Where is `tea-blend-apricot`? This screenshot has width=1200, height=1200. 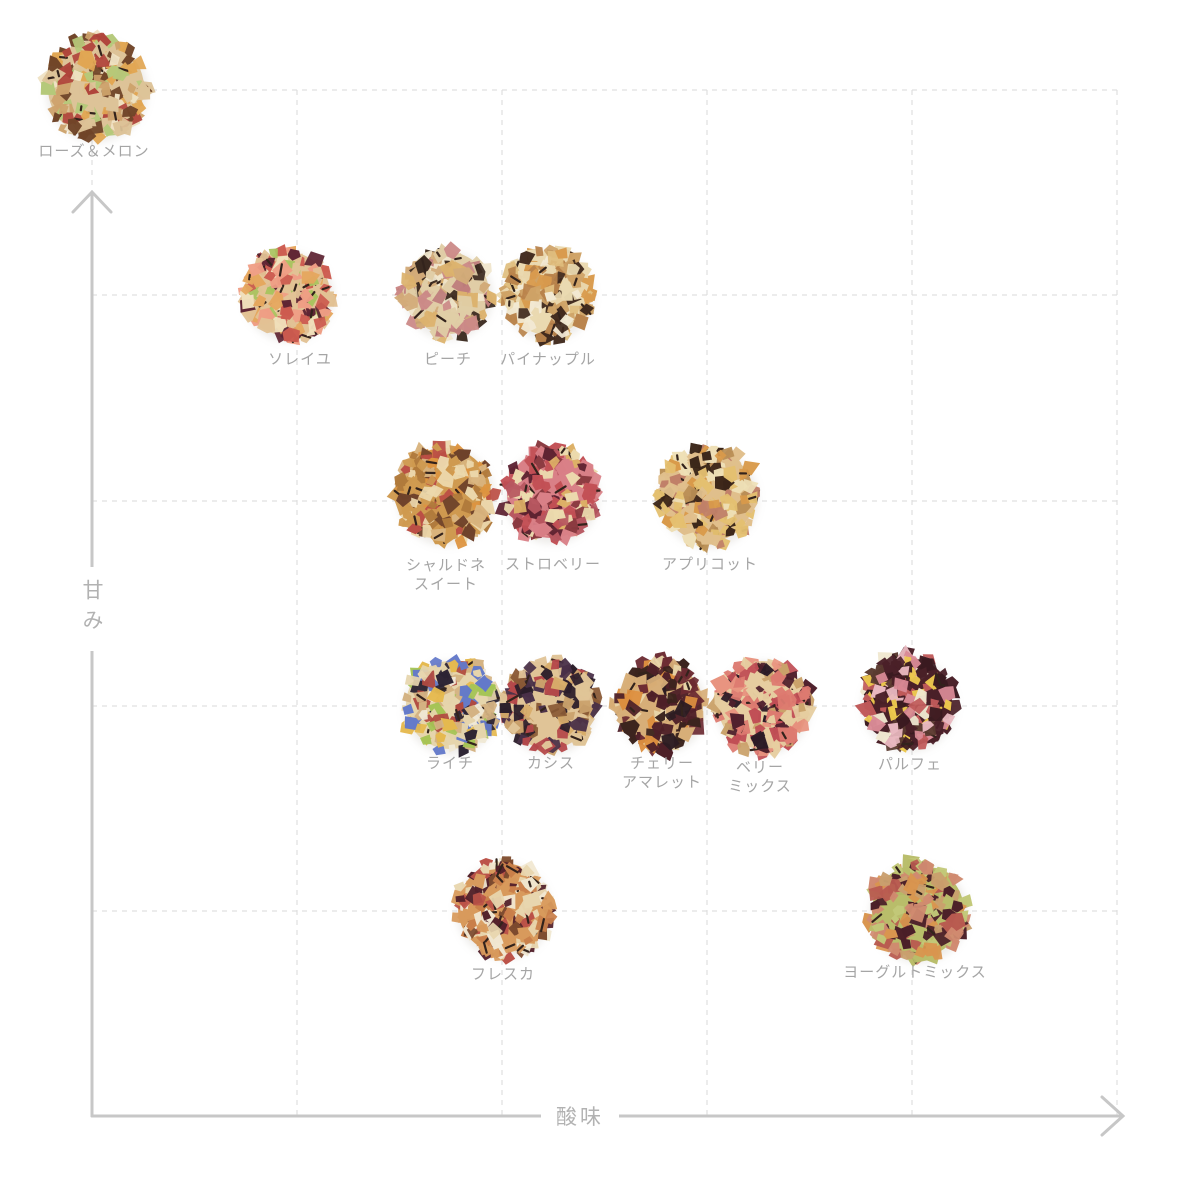
tea-blend-apricot is located at coordinates (706, 498).